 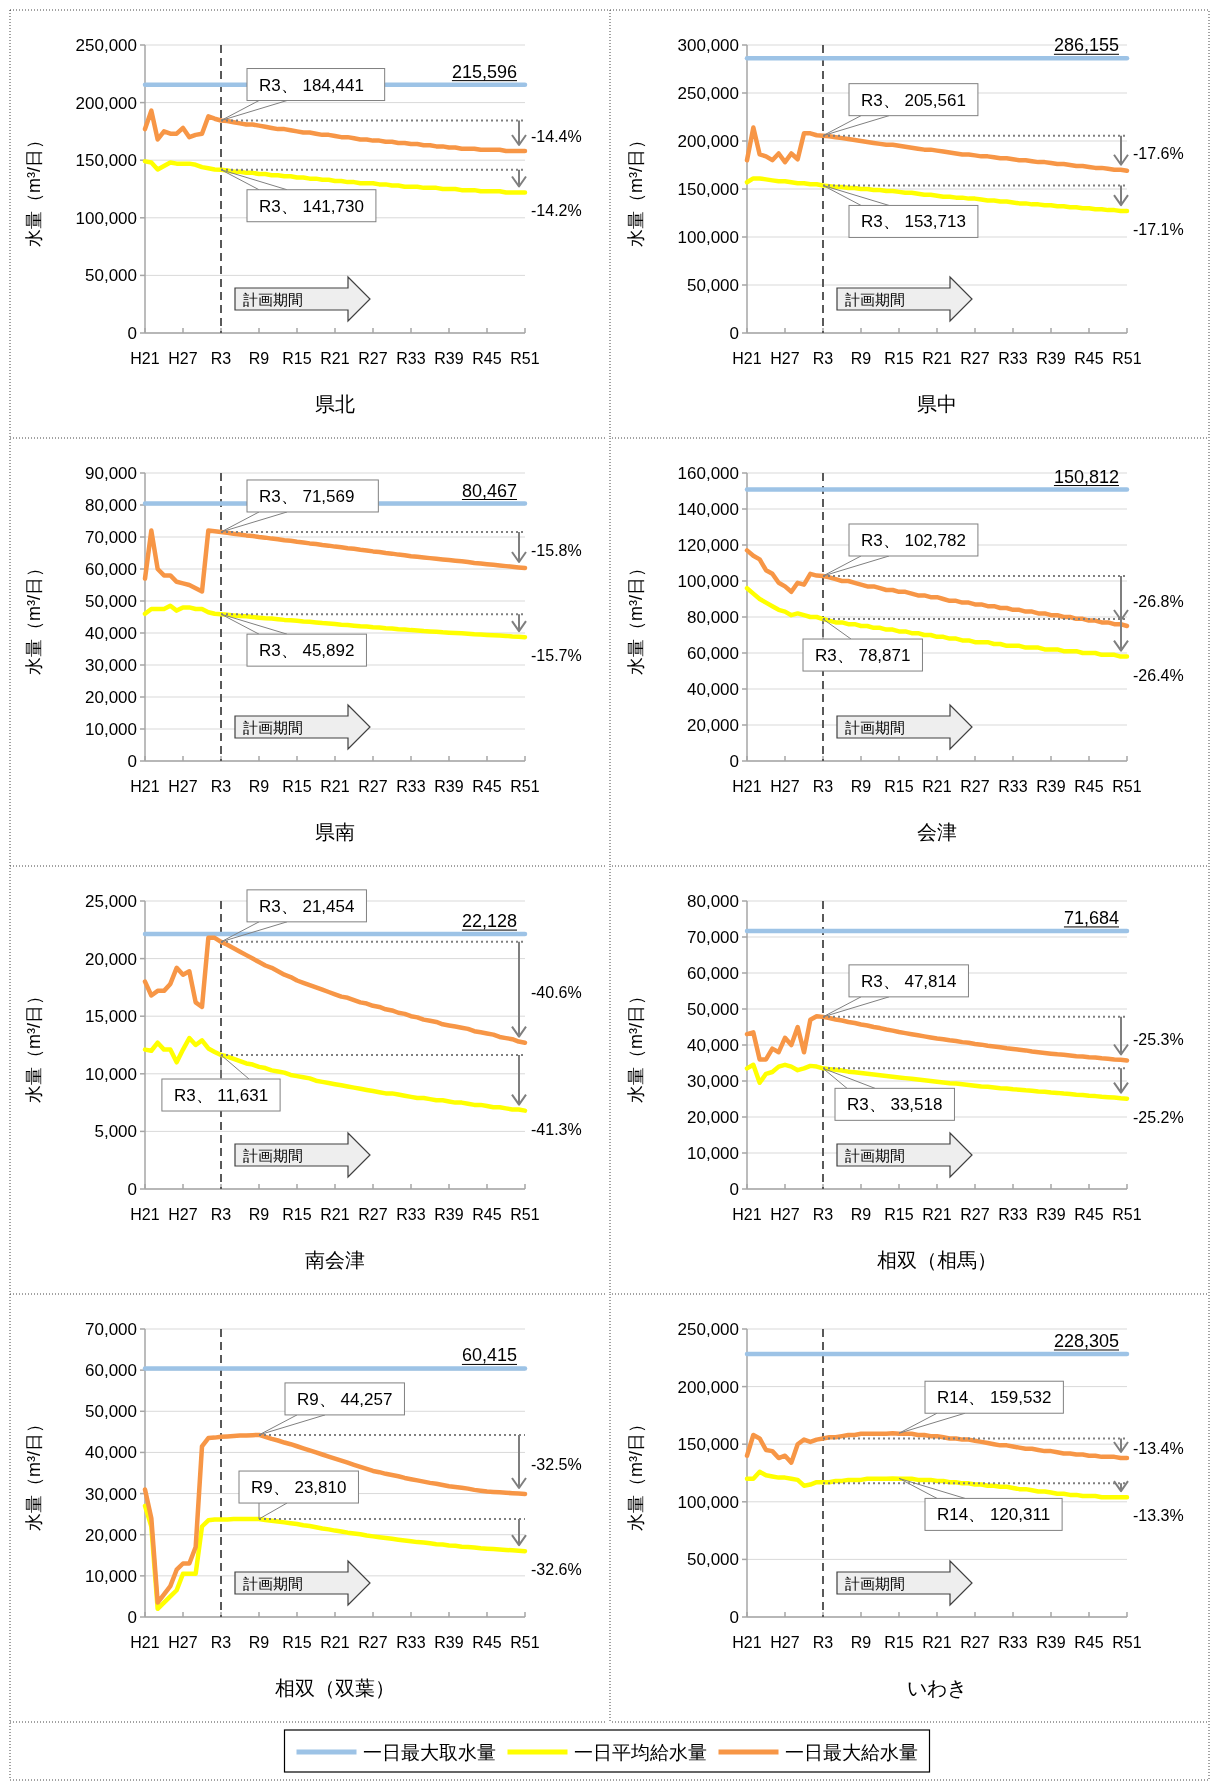 I want to click on annotation: -32.5%, so click(x=556, y=1465).